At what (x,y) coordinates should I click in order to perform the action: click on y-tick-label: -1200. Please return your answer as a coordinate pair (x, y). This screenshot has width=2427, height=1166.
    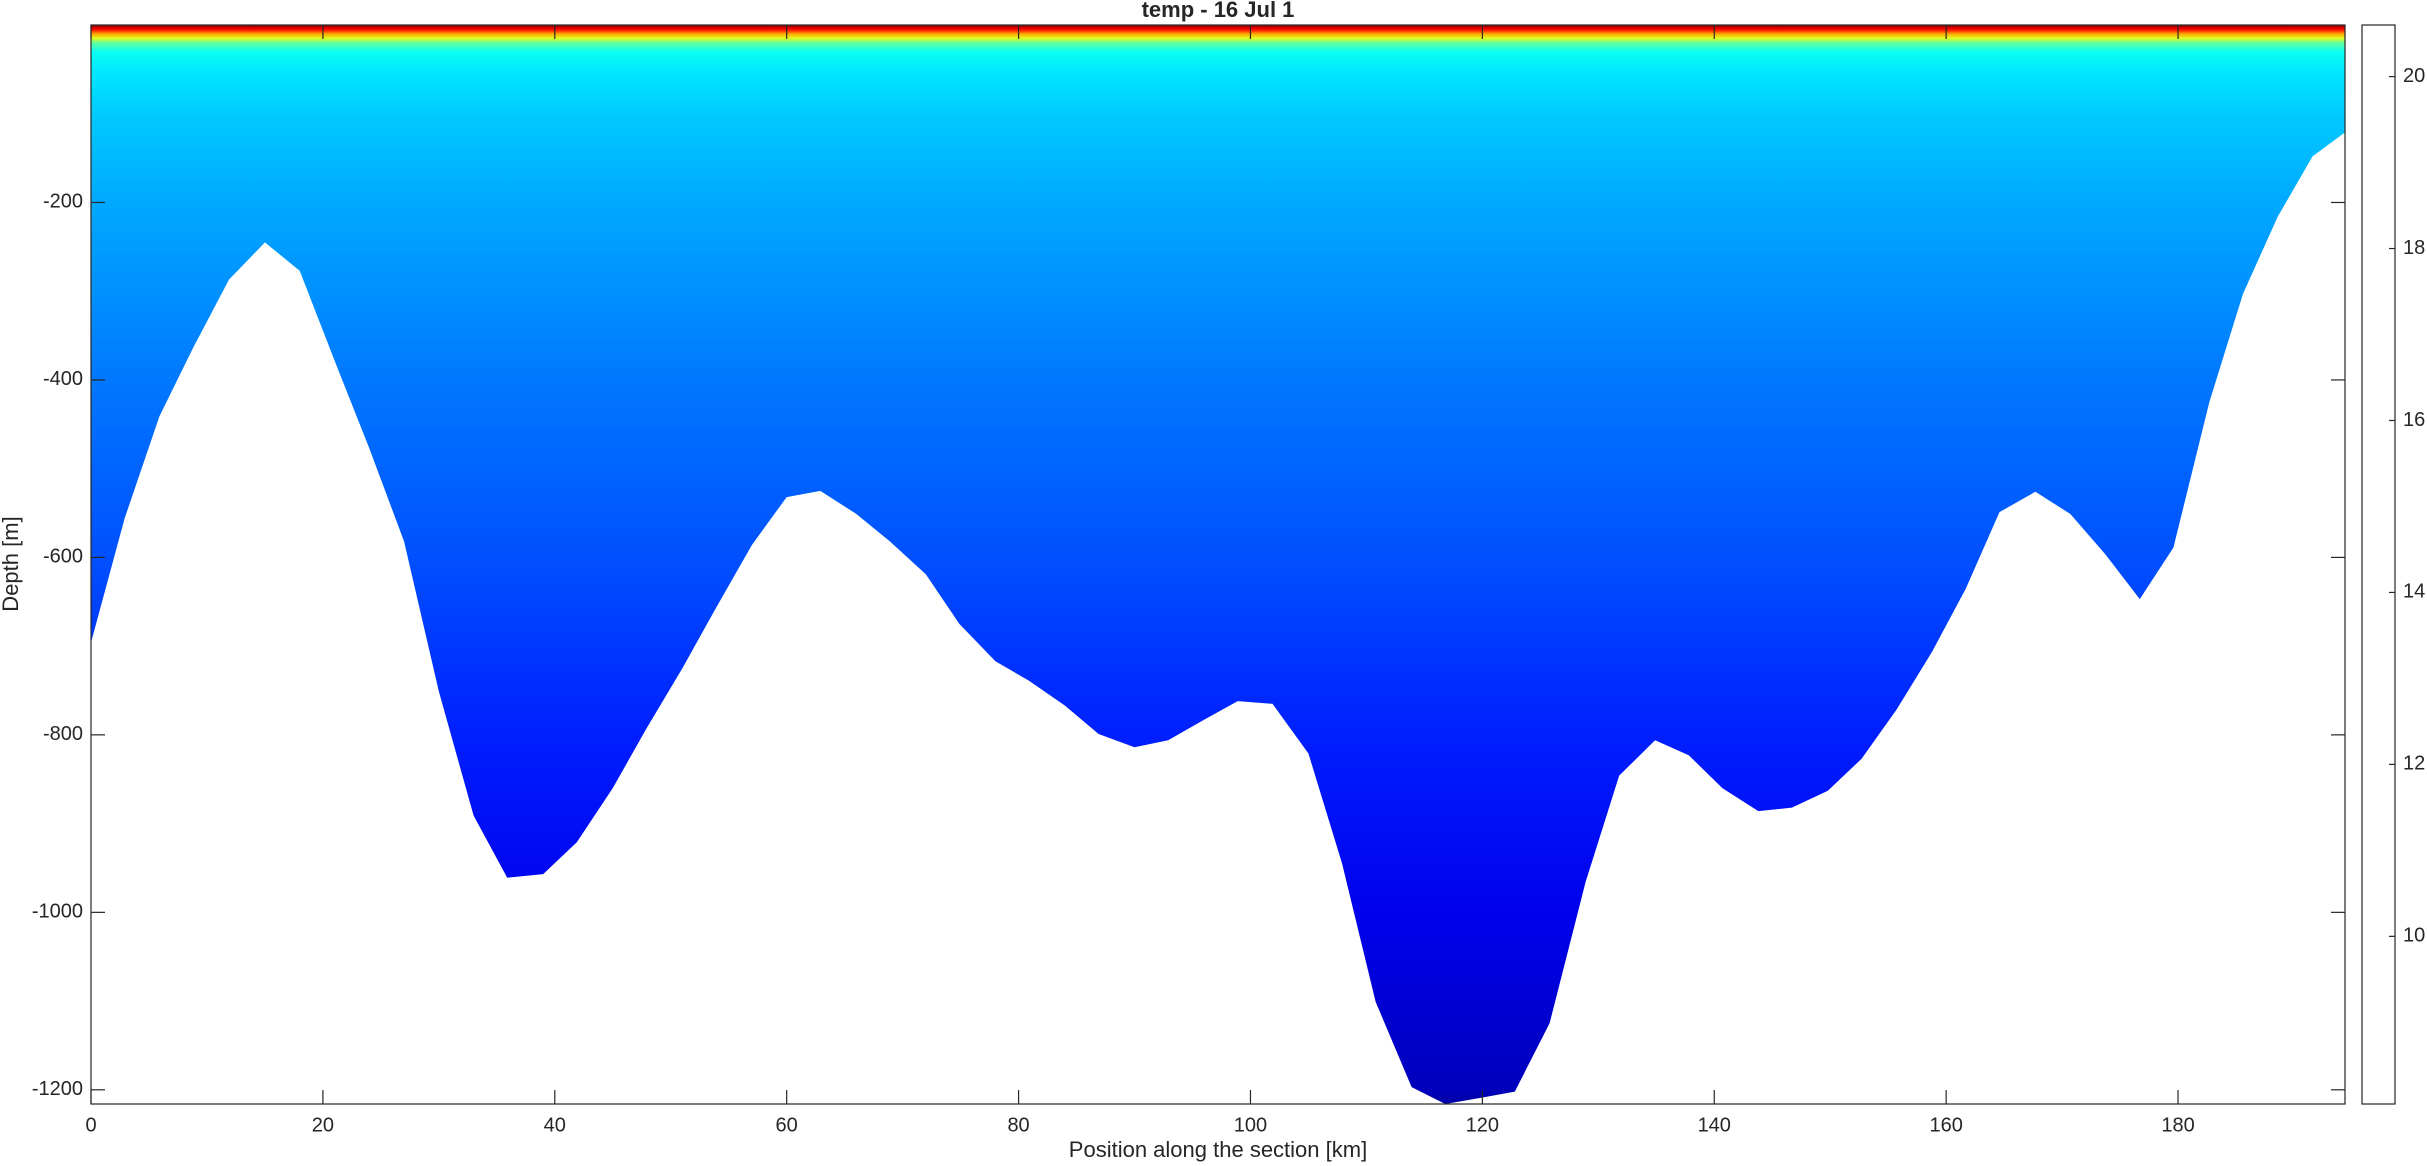
    Looking at the image, I should click on (57, 1089).